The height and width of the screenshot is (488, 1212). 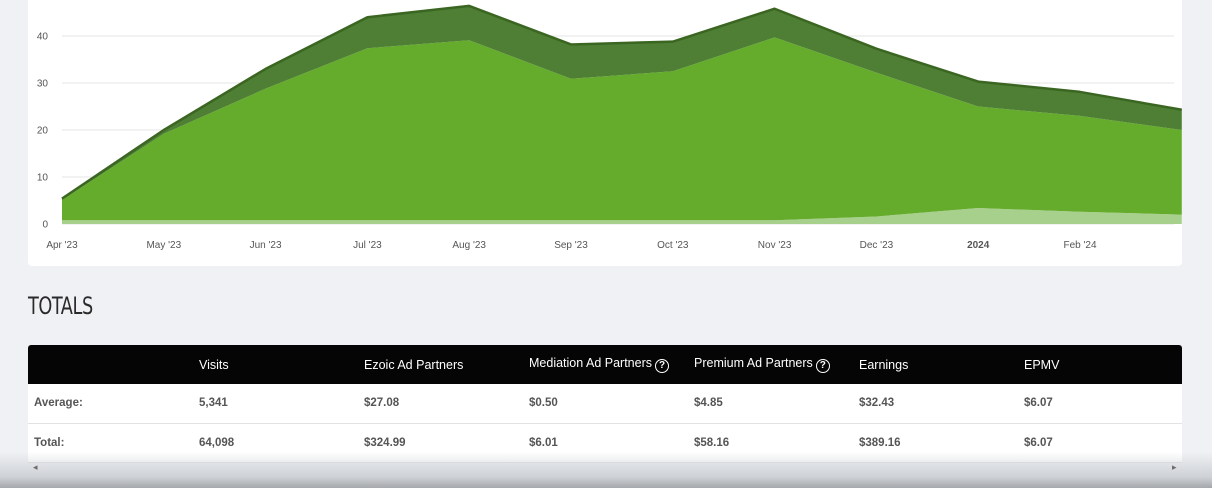 I want to click on y-tick-label: 20, so click(x=43, y=131).